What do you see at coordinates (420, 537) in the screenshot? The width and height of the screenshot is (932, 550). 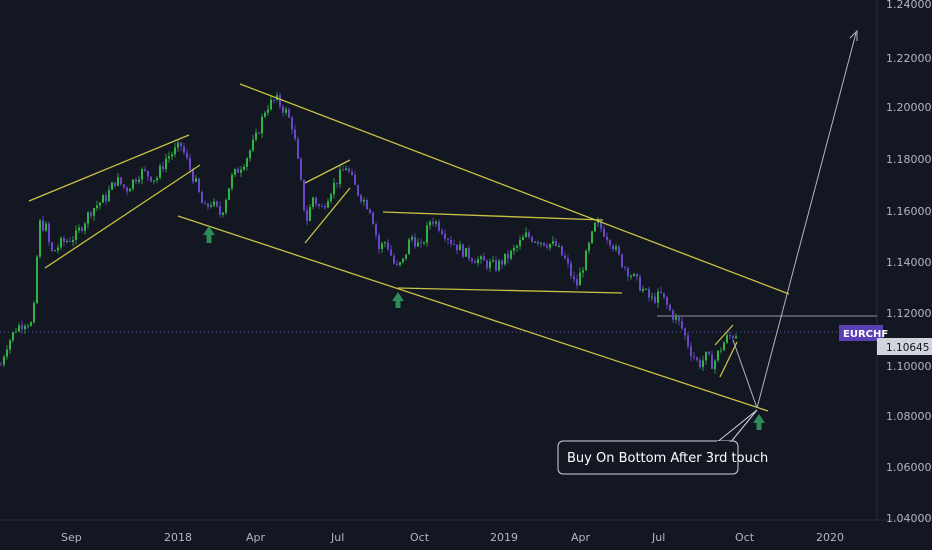 I see `x-tick-label: Oct` at bounding box center [420, 537].